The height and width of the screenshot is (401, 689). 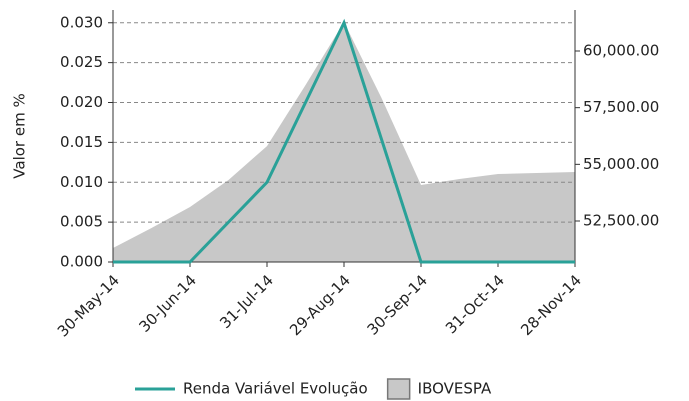 What do you see at coordinates (167, 303) in the screenshot?
I see `x-tick-label: 30-Jun-14` at bounding box center [167, 303].